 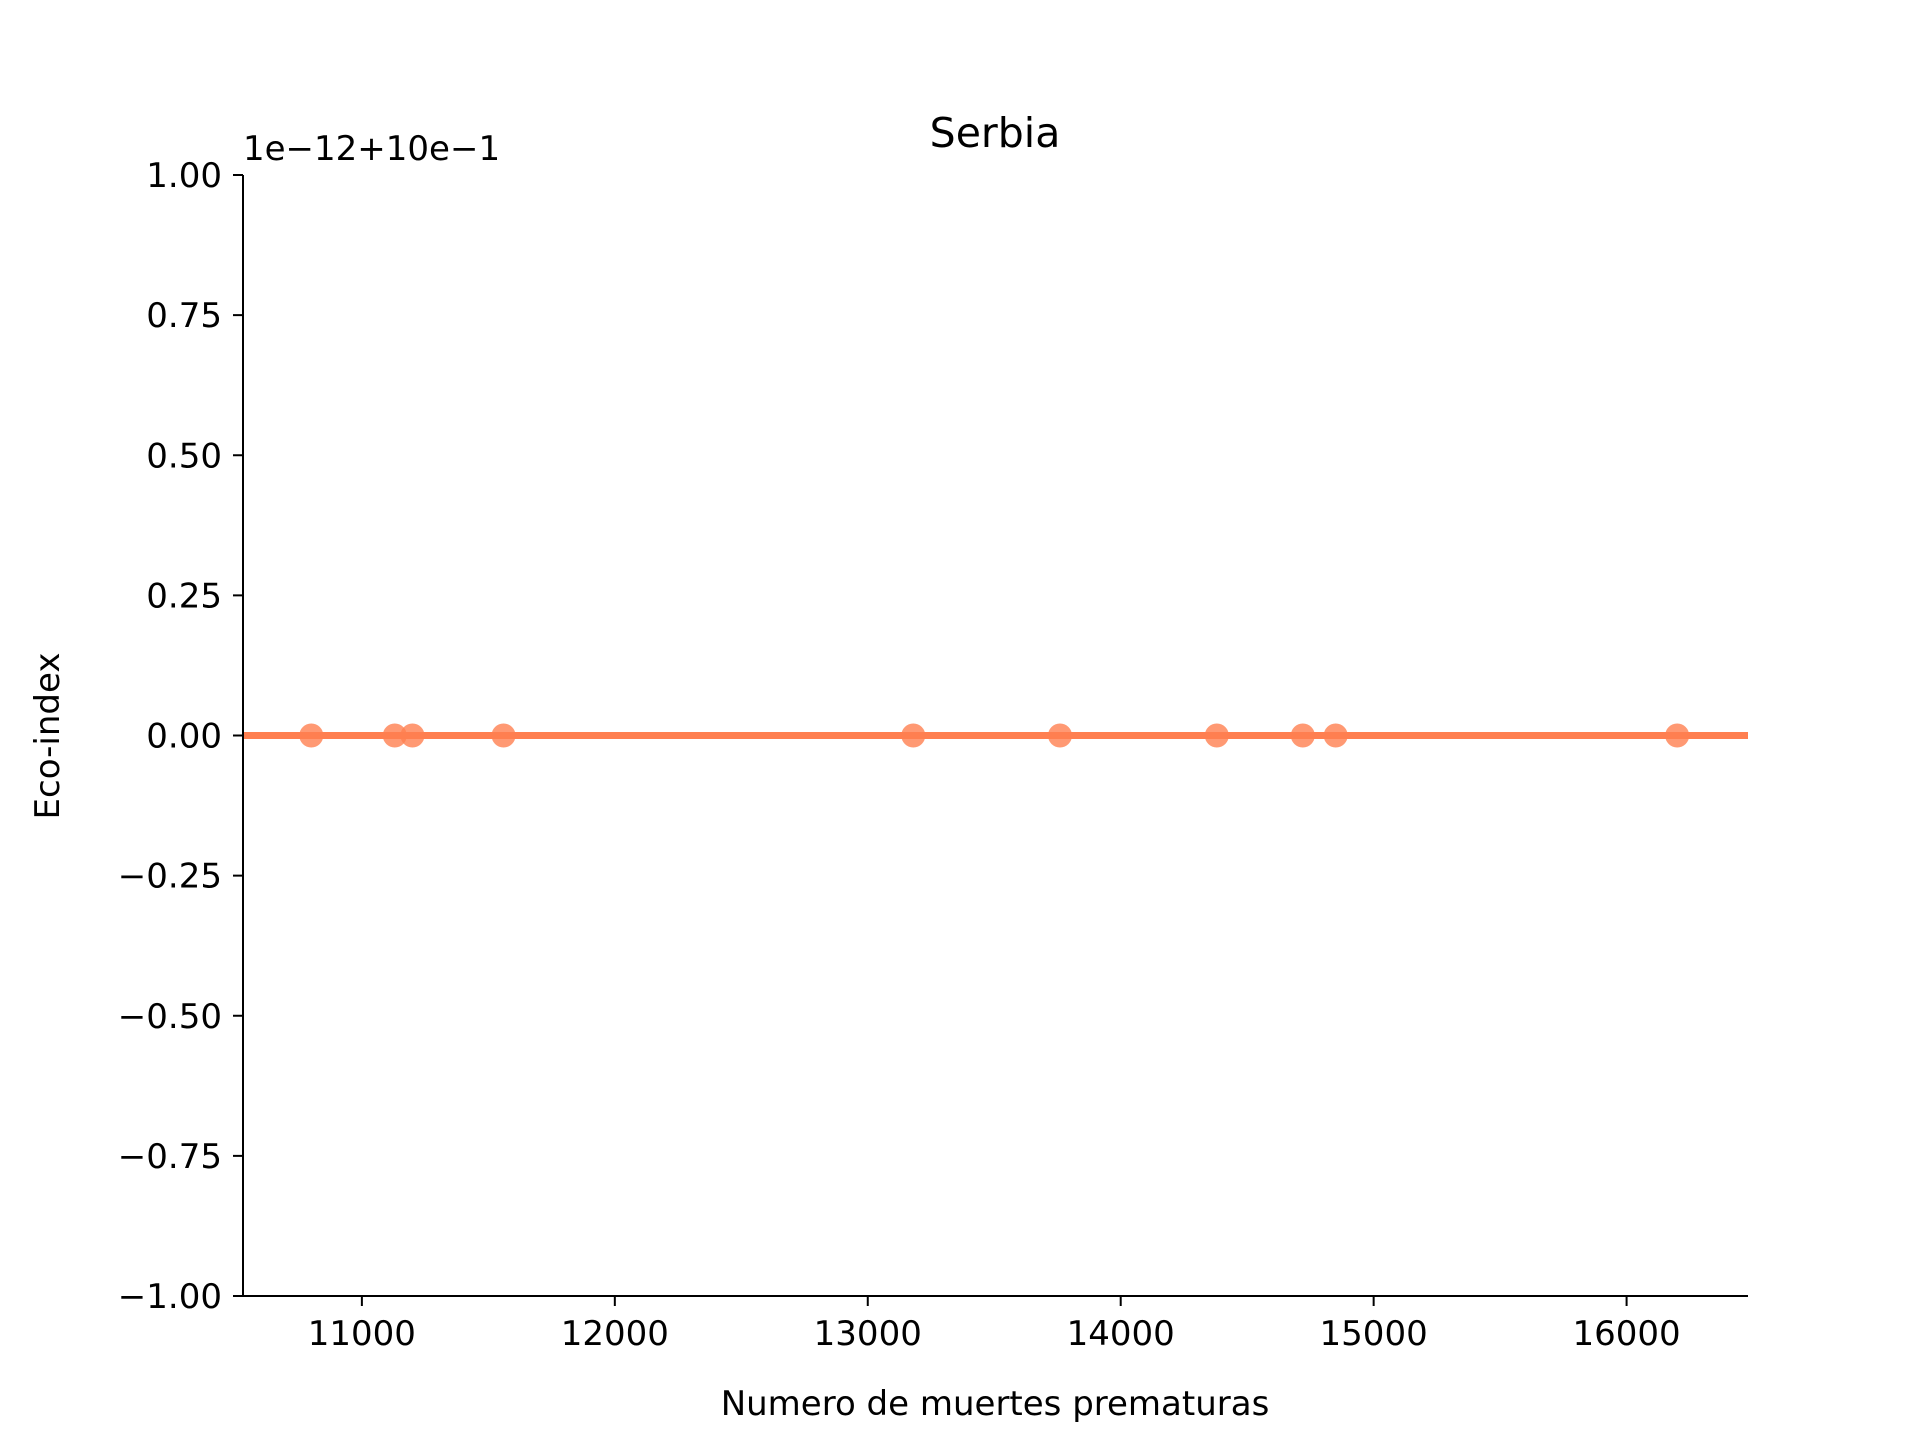 I want to click on chart-title: Serbia, so click(x=995, y=133).